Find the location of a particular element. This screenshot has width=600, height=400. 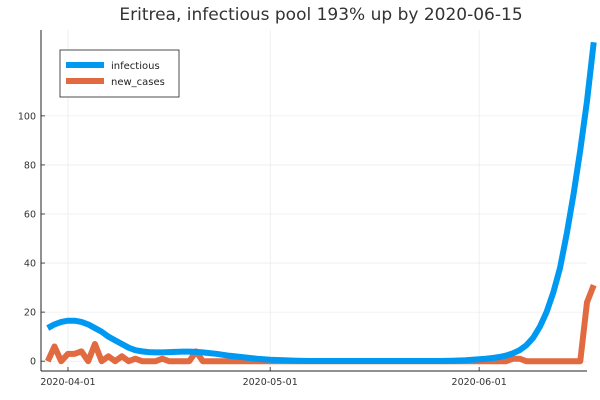

legend-label-infectious: infectious is located at coordinates (135, 66).